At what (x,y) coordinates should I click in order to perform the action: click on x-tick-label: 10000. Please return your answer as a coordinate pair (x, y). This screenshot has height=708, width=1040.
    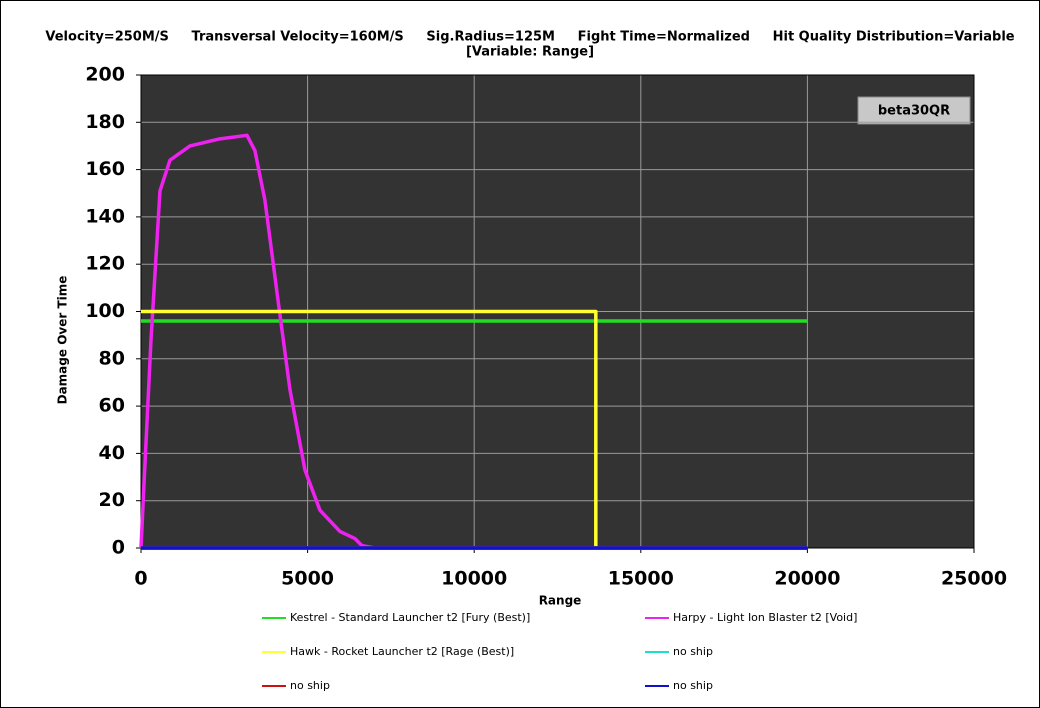
    Looking at the image, I should click on (474, 579).